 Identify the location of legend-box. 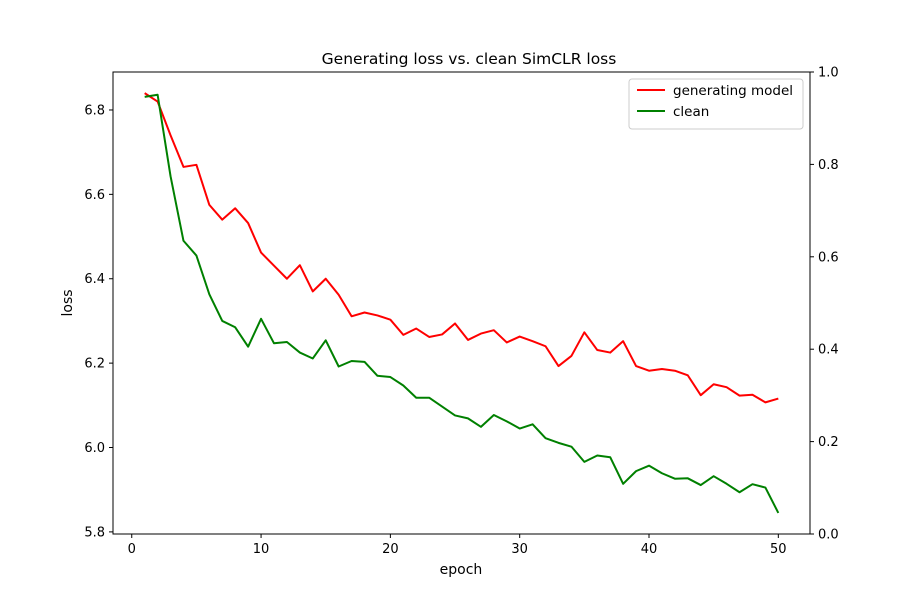
(716, 104).